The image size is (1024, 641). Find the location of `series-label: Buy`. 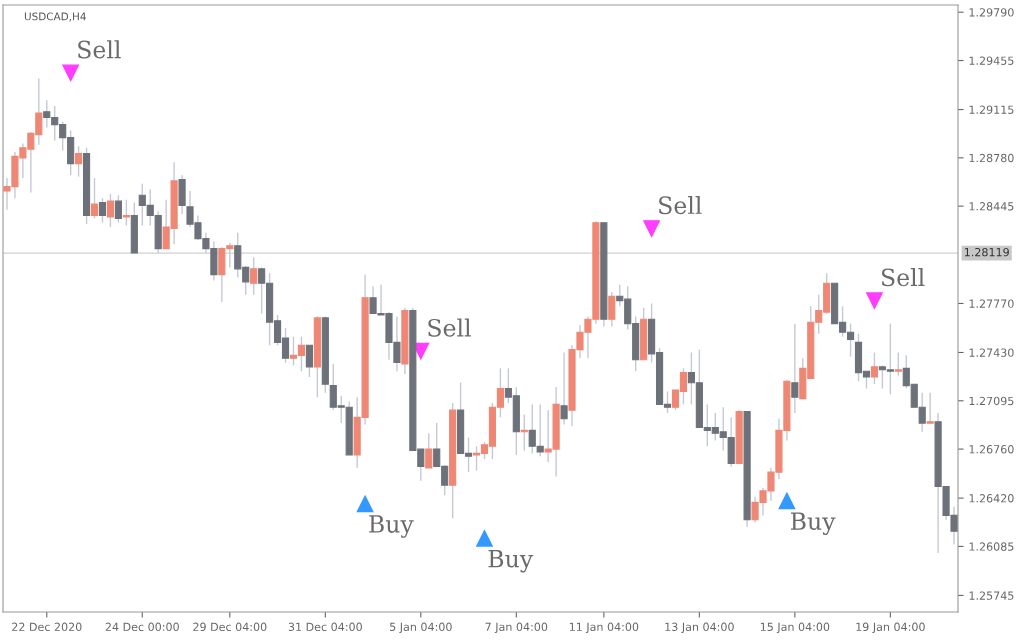

series-label: Buy is located at coordinates (511, 561).